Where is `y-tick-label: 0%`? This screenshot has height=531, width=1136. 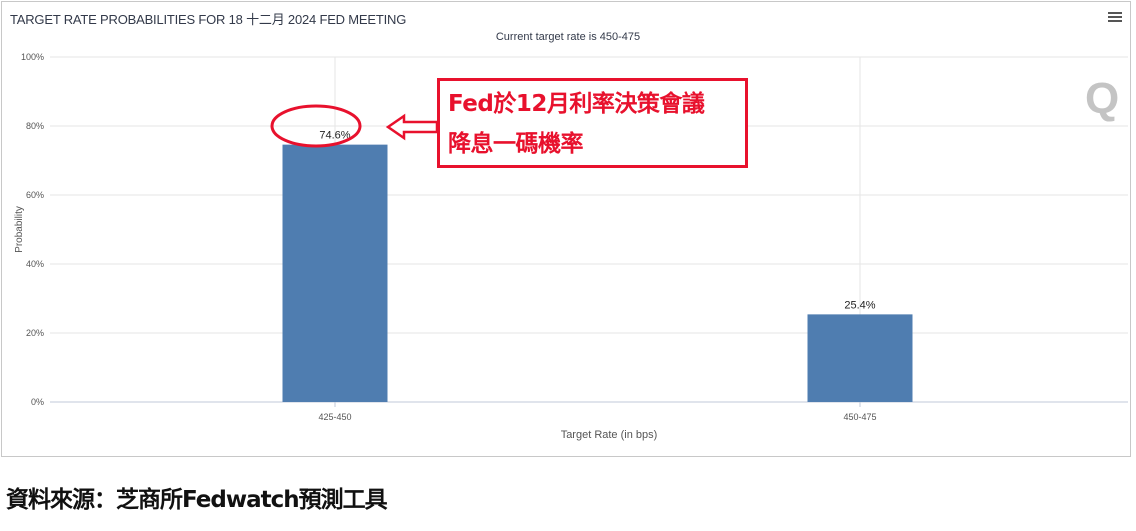 y-tick-label: 0% is located at coordinates (37, 402).